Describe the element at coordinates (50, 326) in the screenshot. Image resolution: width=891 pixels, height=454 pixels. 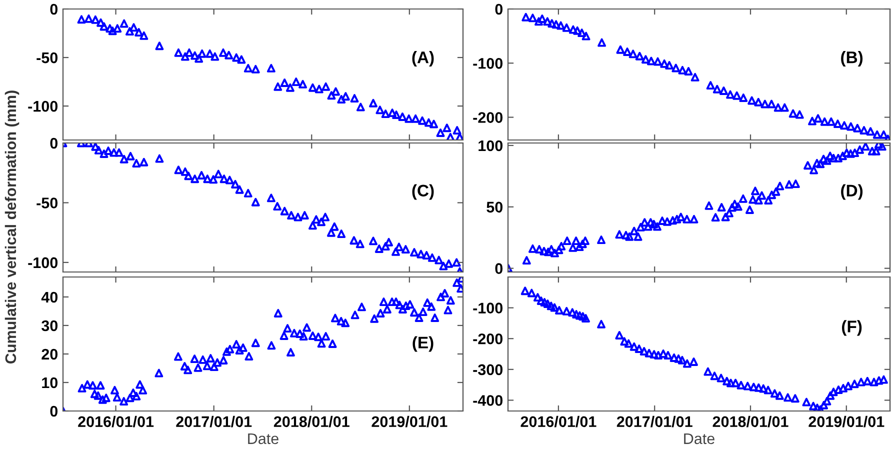
I see `y-tick-label: 30` at that location.